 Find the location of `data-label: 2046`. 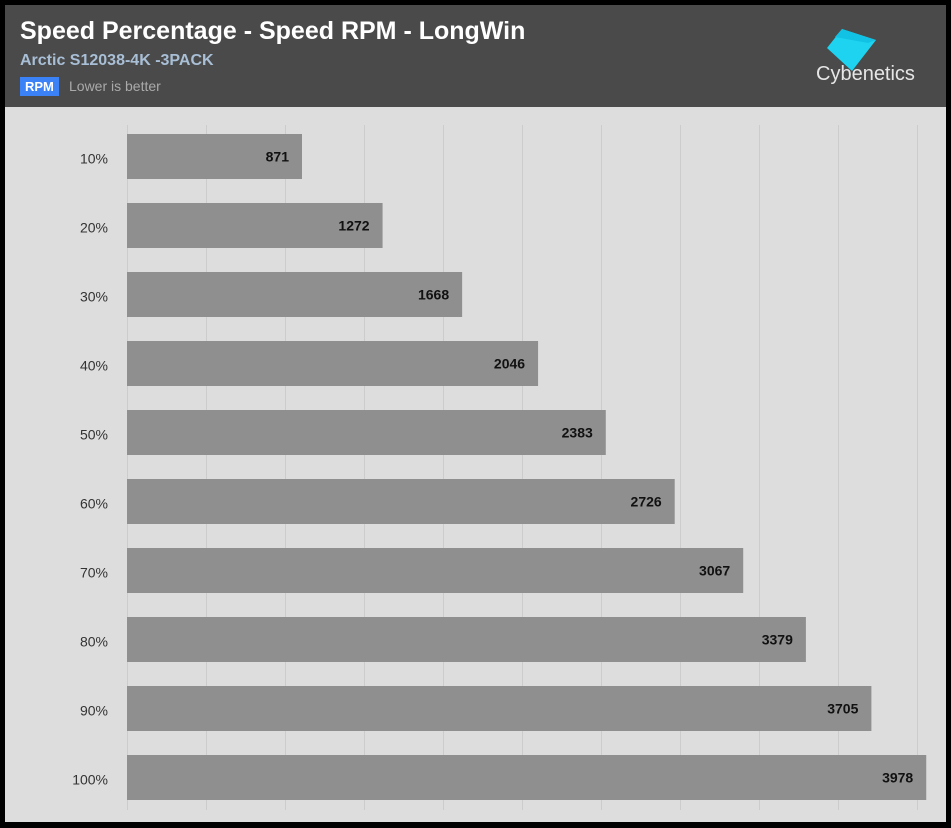

data-label: 2046 is located at coordinates (509, 364).